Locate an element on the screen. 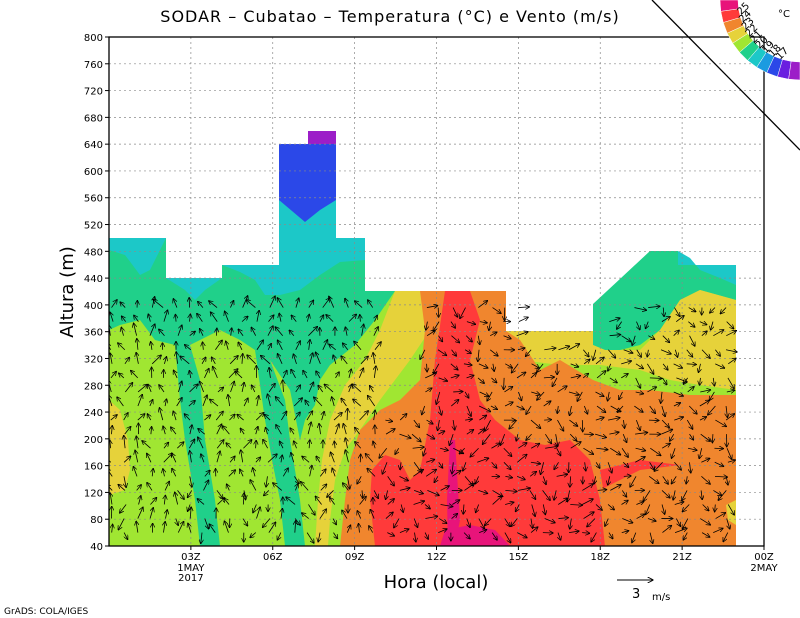 This screenshot has width=800, height=618. y-tick-label: 440 is located at coordinates (93, 279).